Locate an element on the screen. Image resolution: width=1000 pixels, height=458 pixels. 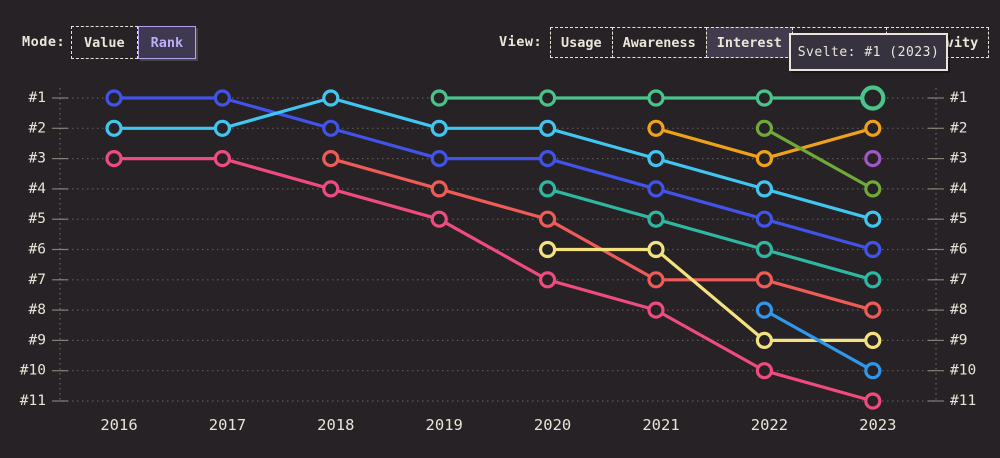
x-axis-label: 2016 is located at coordinates (118, 425).